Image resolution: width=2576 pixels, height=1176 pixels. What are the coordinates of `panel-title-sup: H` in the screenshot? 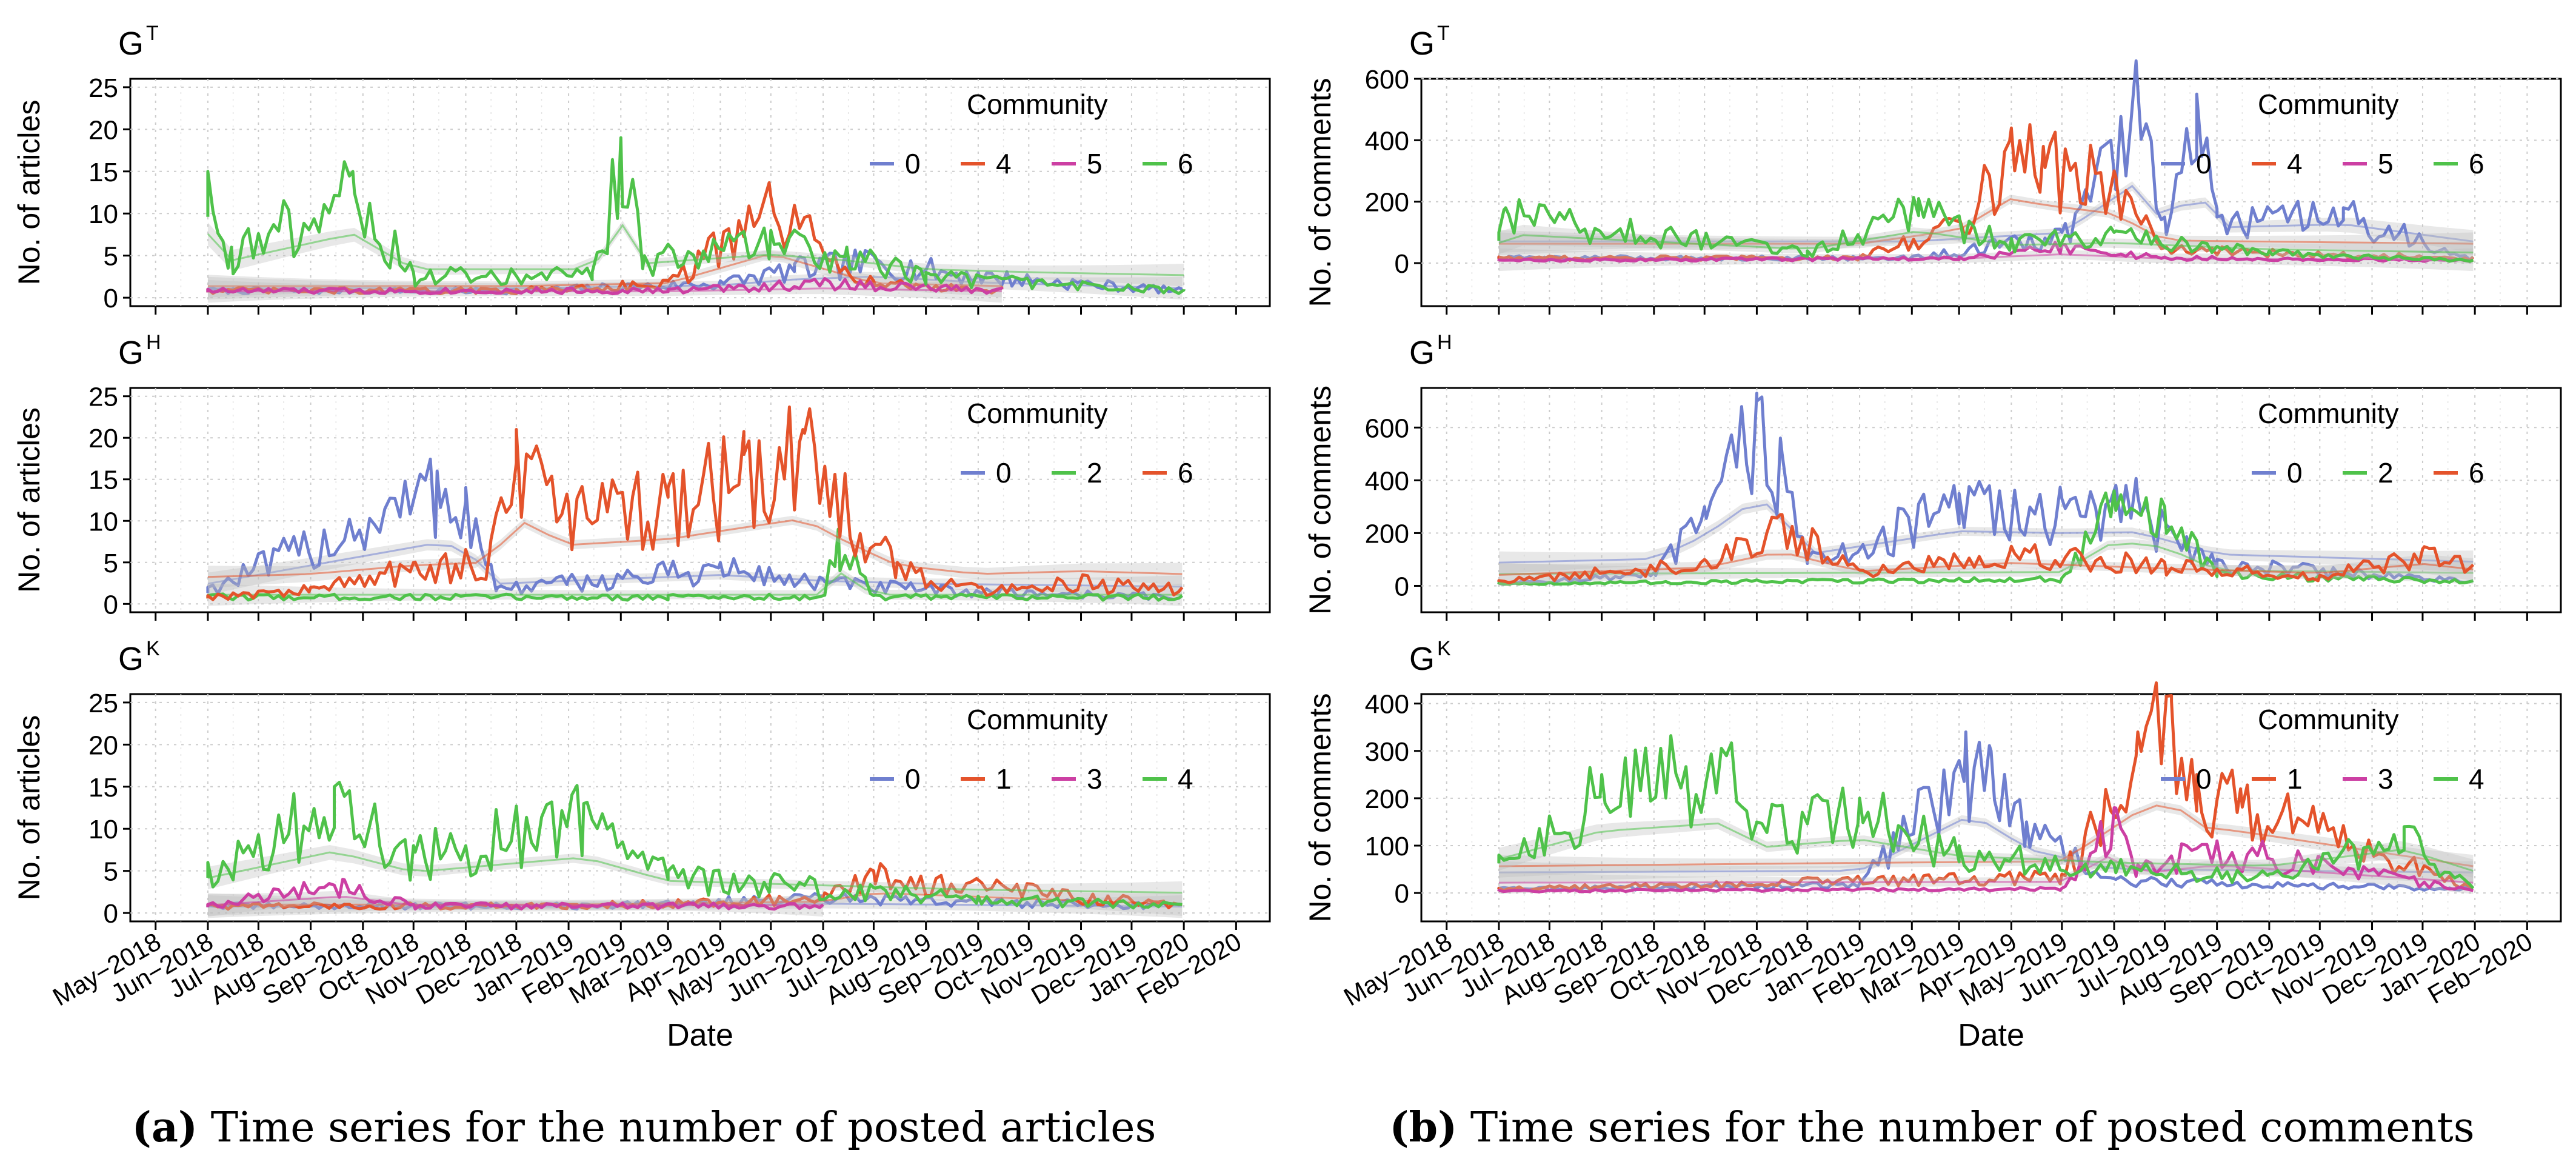 It's located at (1445, 342).